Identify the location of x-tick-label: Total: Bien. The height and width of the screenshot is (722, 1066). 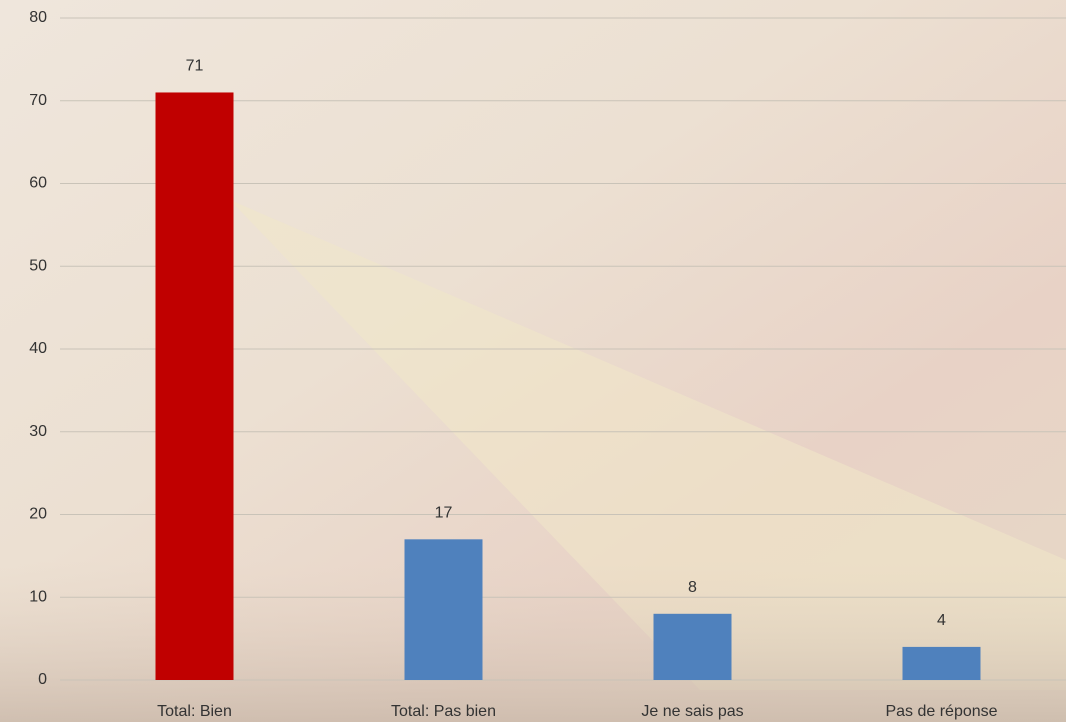
(194, 711).